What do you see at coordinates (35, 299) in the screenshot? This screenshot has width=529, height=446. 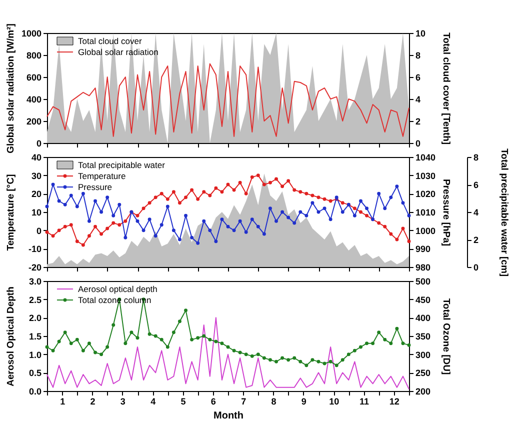 I see `y-tick-label: 2.5` at bounding box center [35, 299].